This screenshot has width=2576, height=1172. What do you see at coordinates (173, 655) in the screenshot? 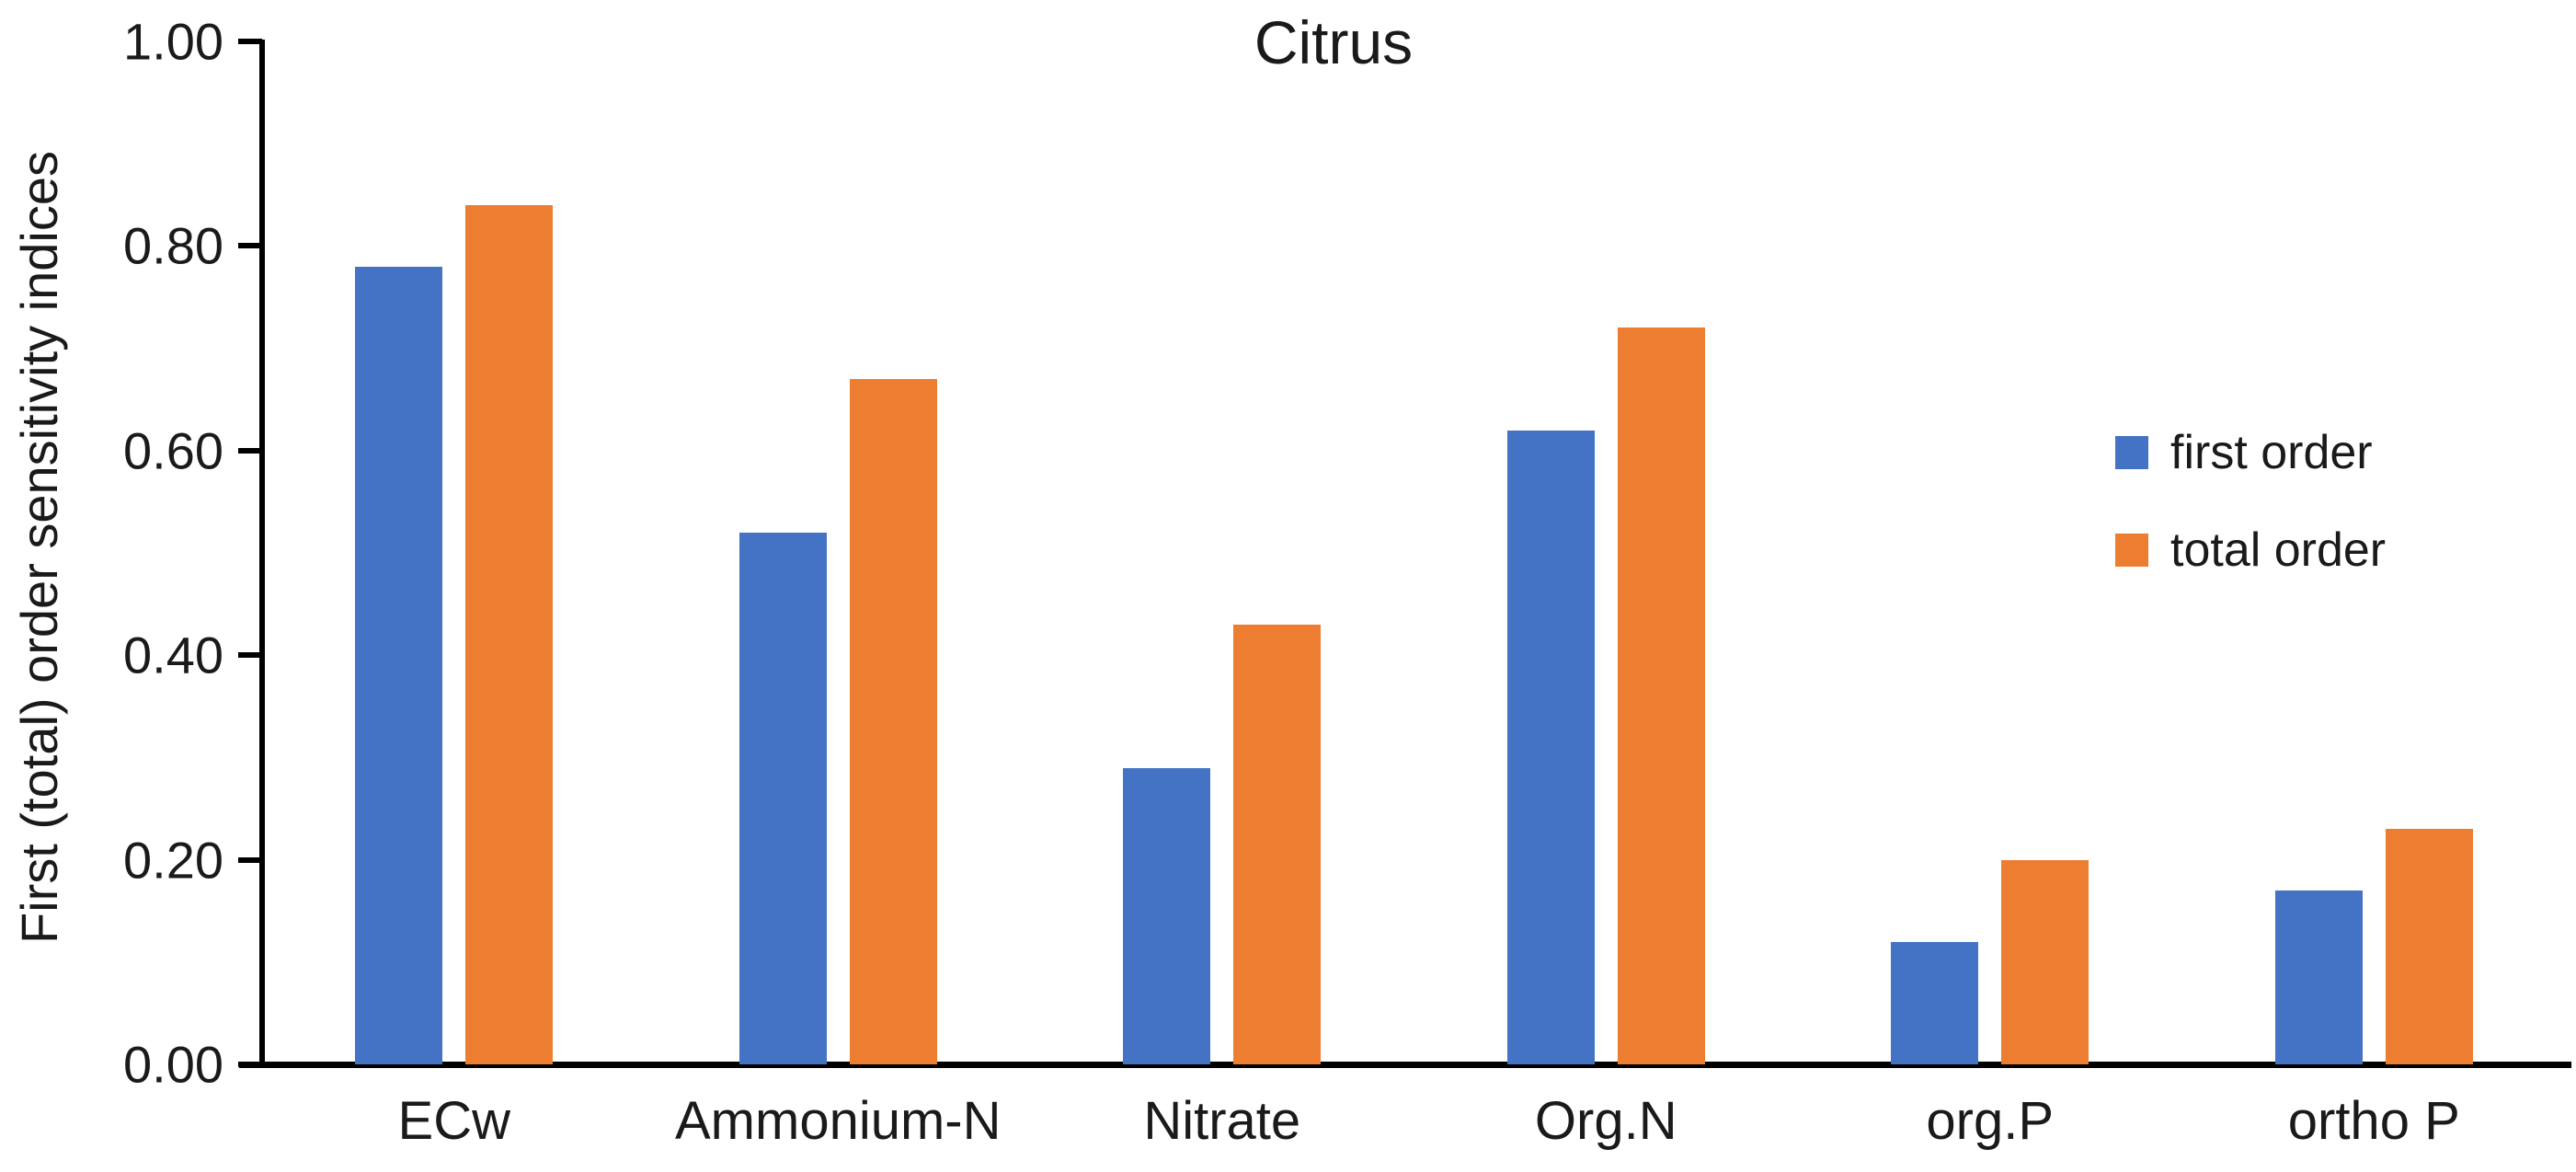
I see `y-axis-tick-label: 0.40` at bounding box center [173, 655].